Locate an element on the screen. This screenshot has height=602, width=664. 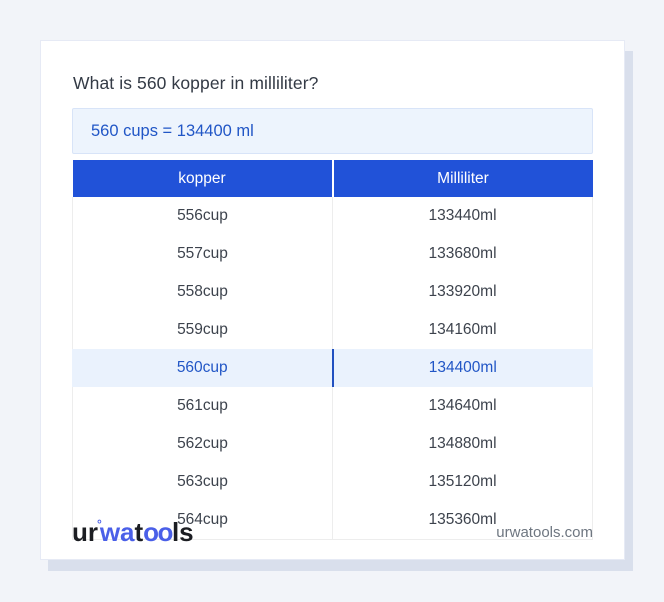
urwatools-logo: ur°watools is located at coordinates (133, 532).